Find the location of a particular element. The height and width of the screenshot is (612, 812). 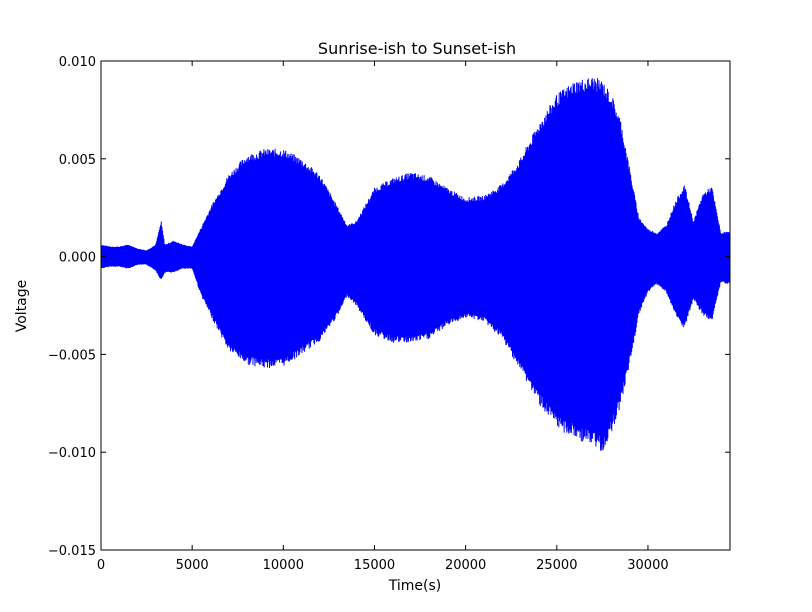

x-axis-label: Time(s) is located at coordinates (414, 586).